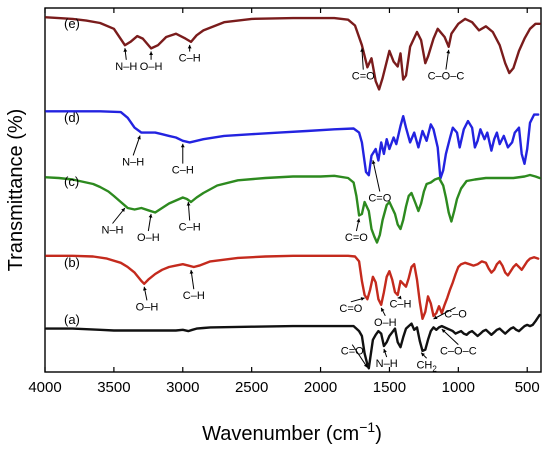 The width and height of the screenshot is (550, 453). I want to click on x-tick-label: 2500, so click(251, 387).